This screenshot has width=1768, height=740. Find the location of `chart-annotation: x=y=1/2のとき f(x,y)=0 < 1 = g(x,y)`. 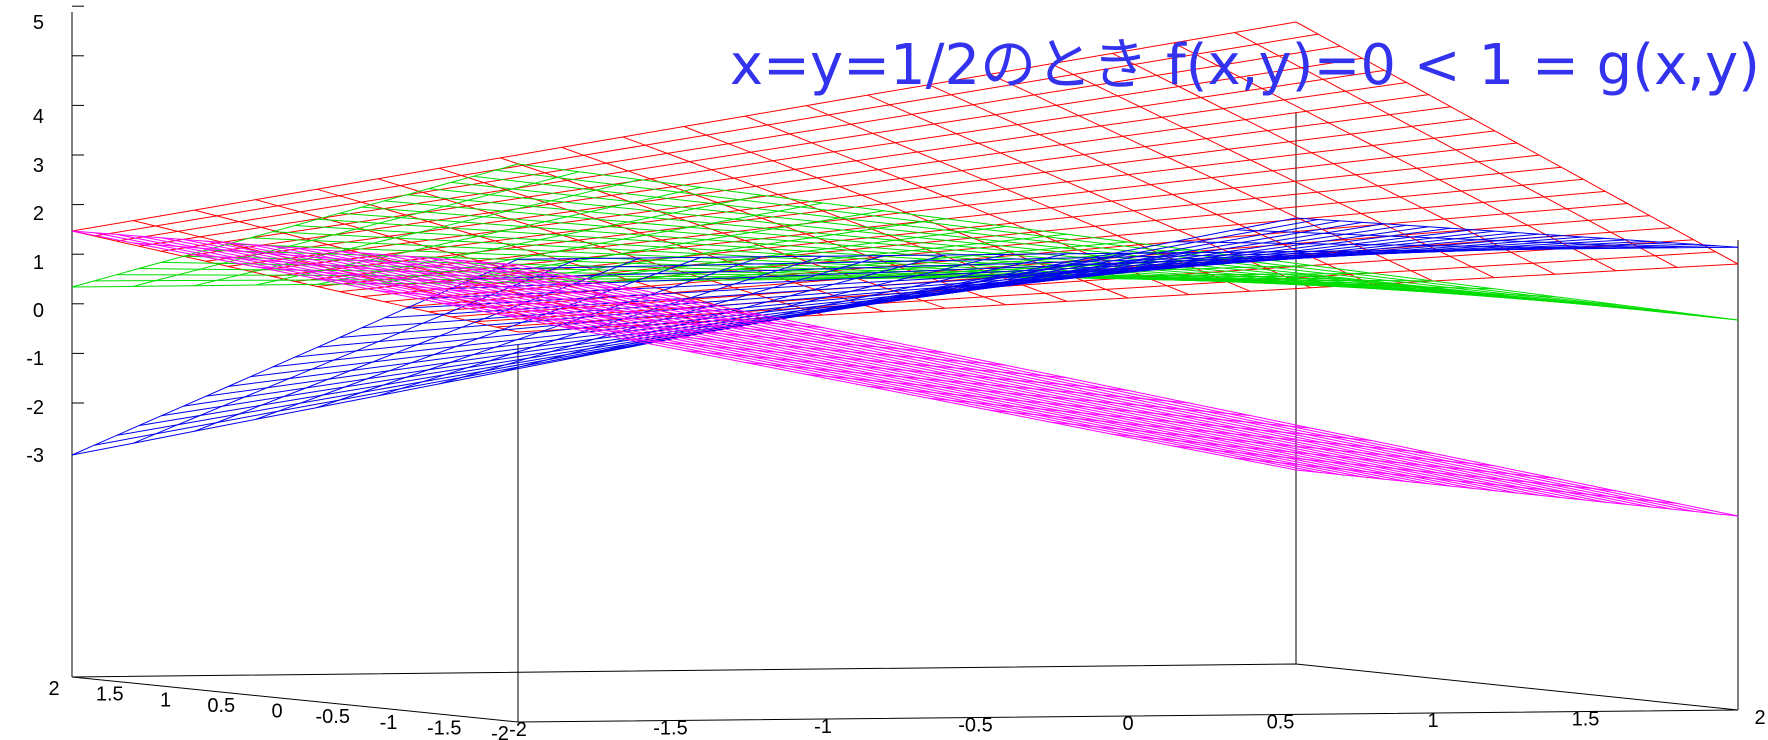

chart-annotation: x=y=1/2のとき f(x,y)=0 < 1 = g(x,y) is located at coordinates (1245, 65).